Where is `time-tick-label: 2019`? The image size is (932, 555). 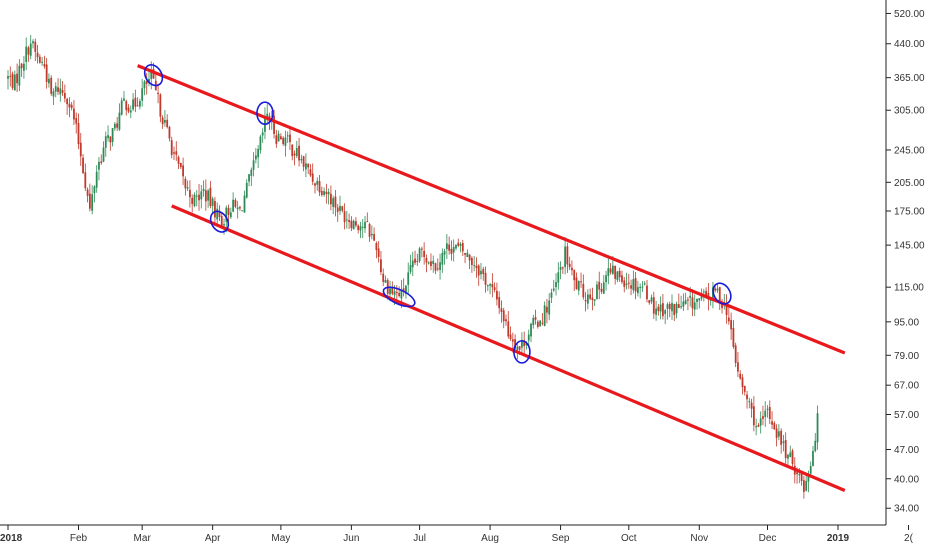 time-tick-label: 2019 is located at coordinates (838, 538).